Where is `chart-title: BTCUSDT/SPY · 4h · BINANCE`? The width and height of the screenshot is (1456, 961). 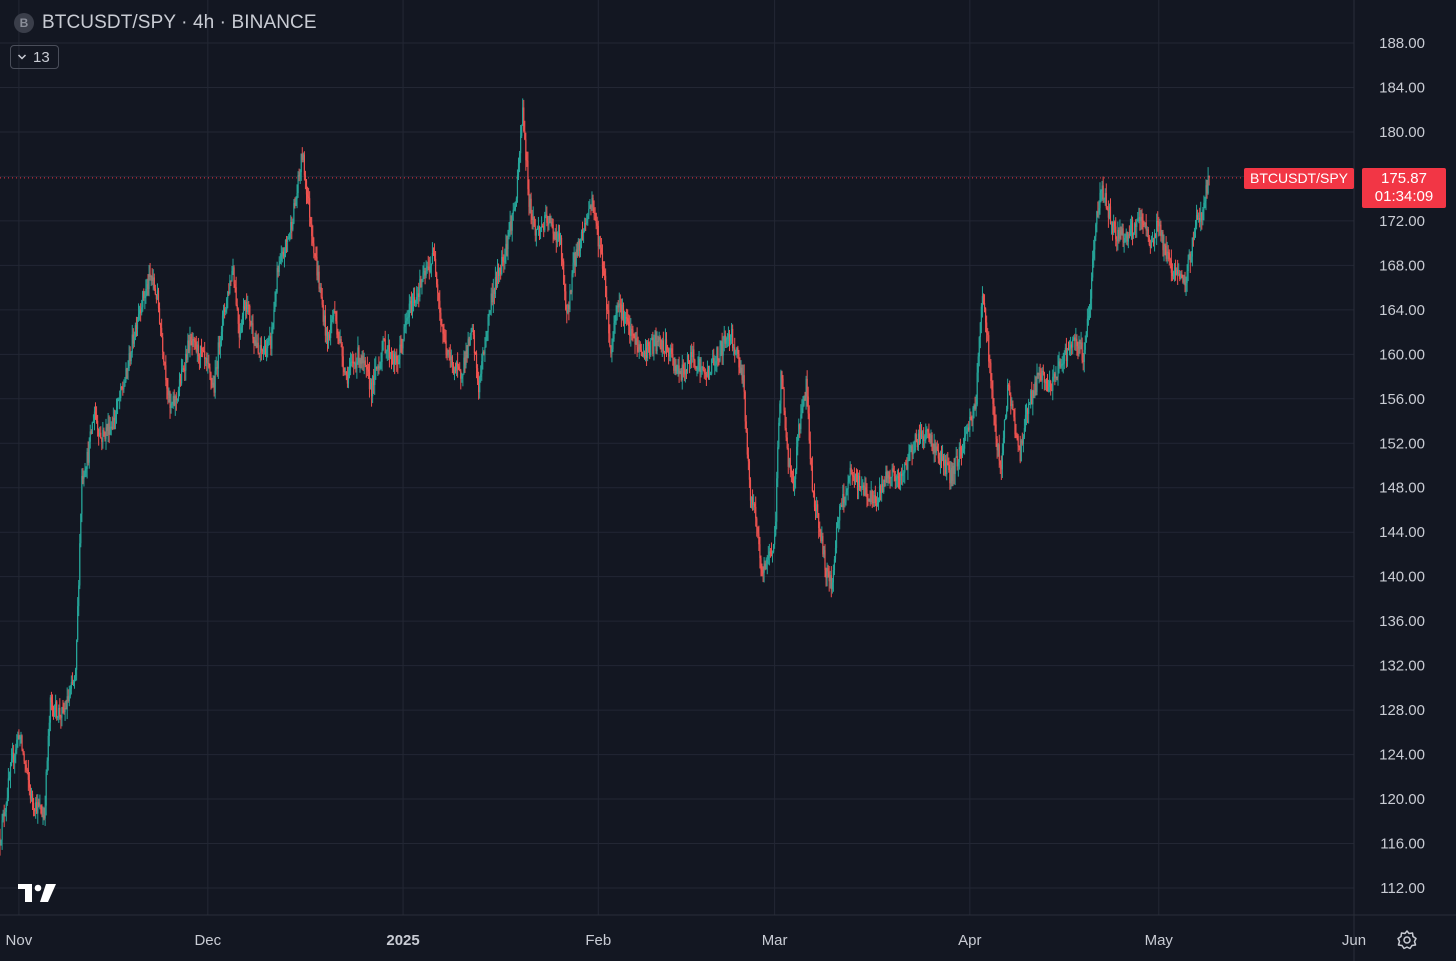
chart-title: BTCUSDT/SPY · 4h · BINANCE is located at coordinates (179, 22).